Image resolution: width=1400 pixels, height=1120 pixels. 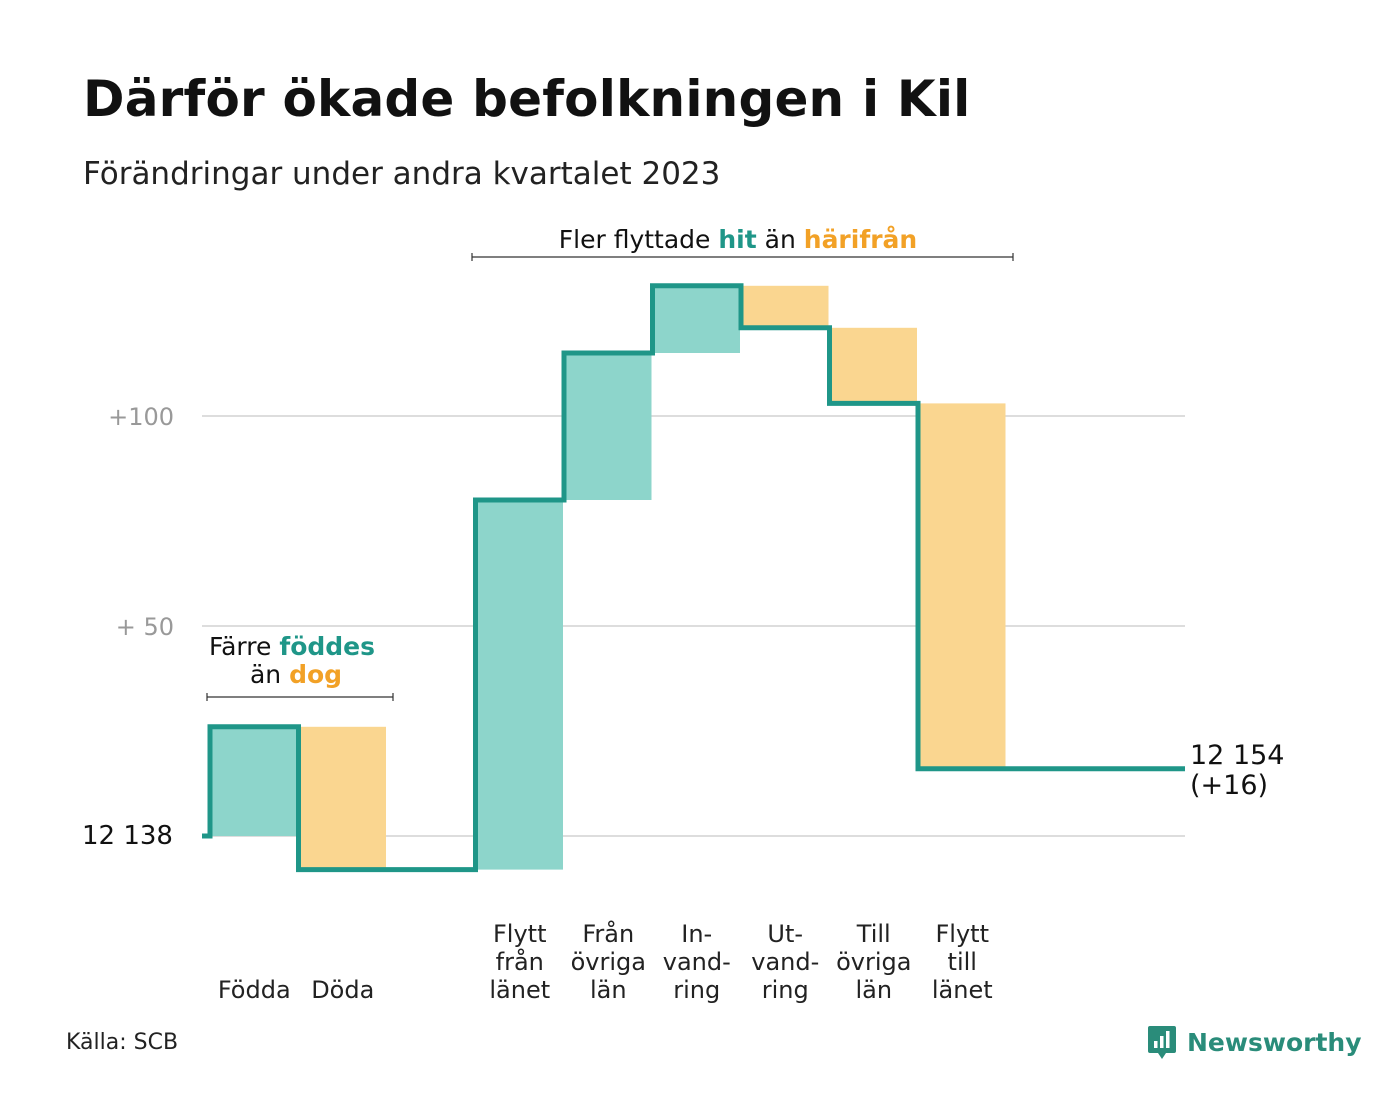 What do you see at coordinates (402, 174) in the screenshot?
I see `chart-subtitle: Förändringar under andra kvartalet 2023` at bounding box center [402, 174].